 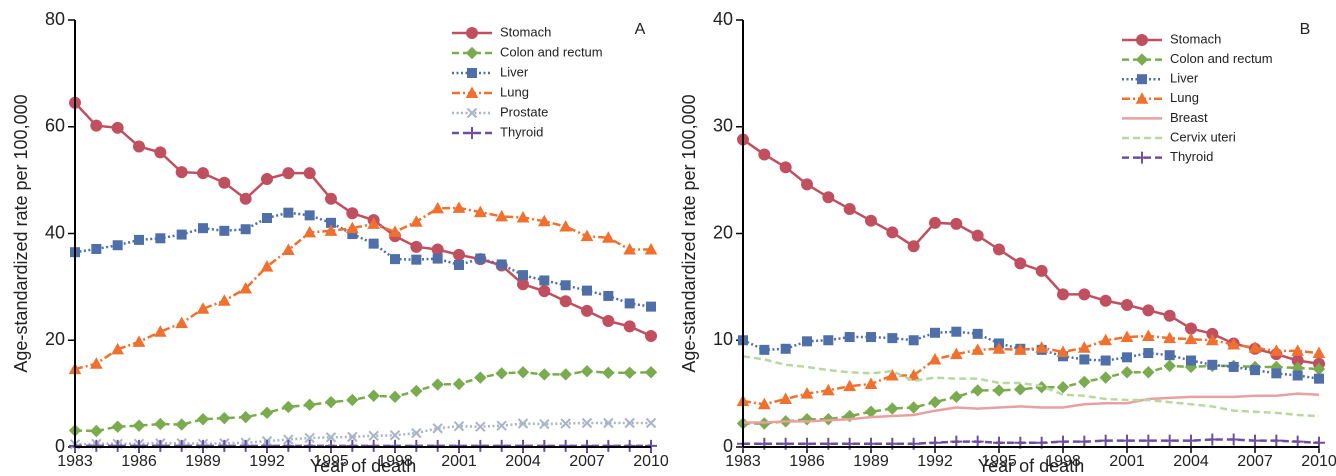 What do you see at coordinates (1189, 117) in the screenshot?
I see `legend-label: Breast` at bounding box center [1189, 117].